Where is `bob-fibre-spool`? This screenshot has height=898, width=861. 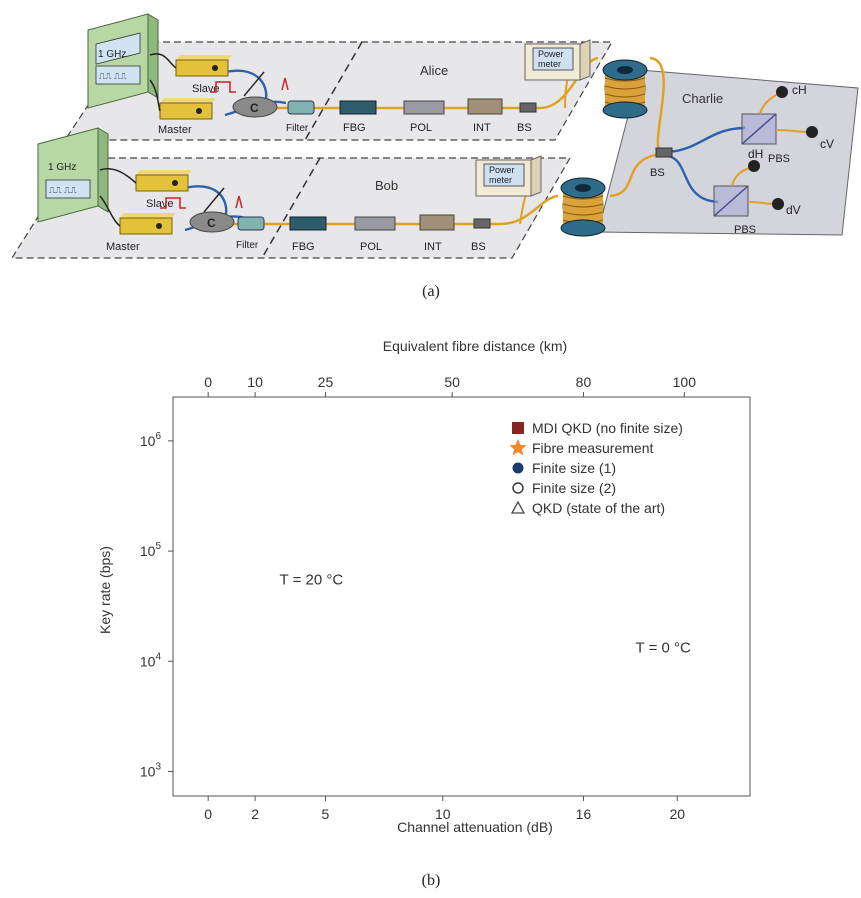
bob-fibre-spool is located at coordinates (583, 207).